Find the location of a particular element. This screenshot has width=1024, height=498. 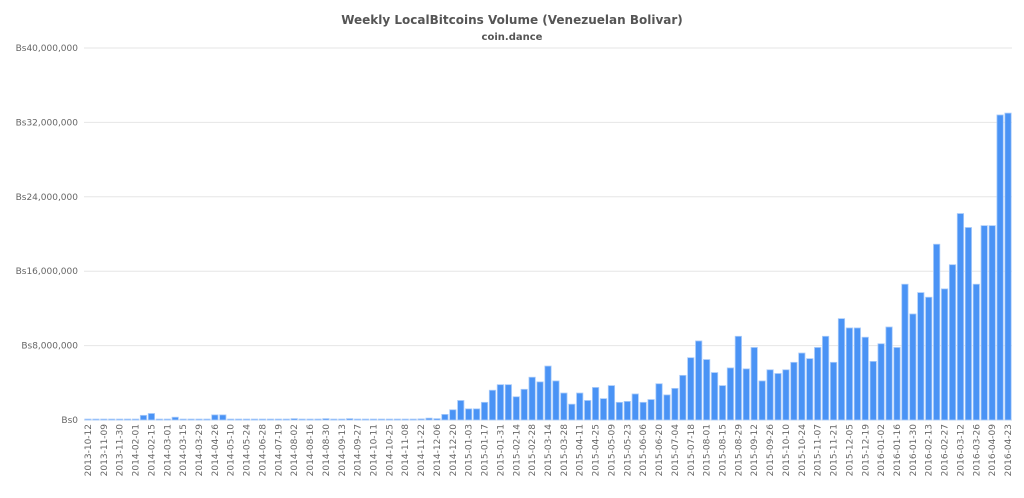

x-tick-label: 2015-07-04 is located at coordinates (676, 450).